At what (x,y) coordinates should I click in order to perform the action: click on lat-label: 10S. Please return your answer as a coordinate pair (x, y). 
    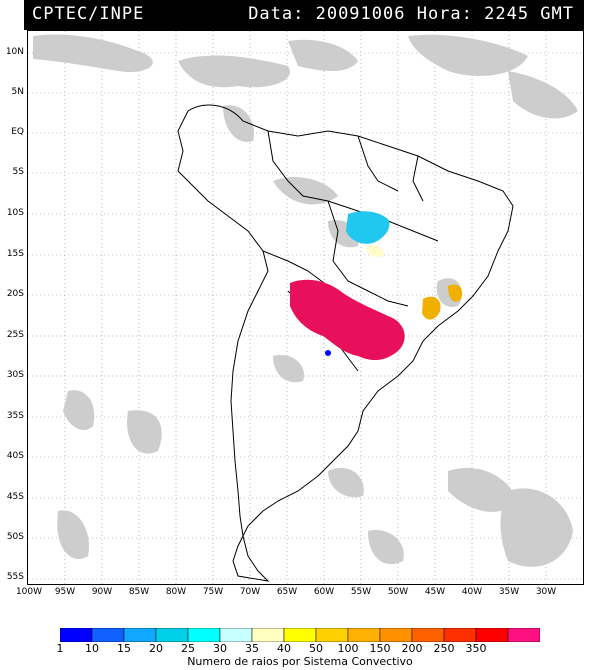
    Looking at the image, I should click on (15, 213).